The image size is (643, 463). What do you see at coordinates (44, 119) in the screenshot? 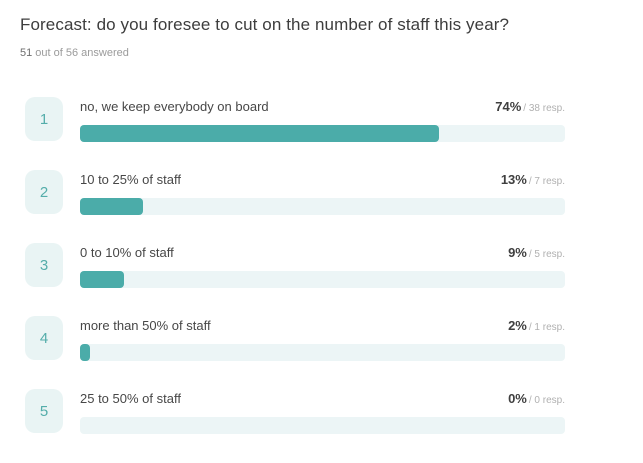
I see `rank-badge: 1` at bounding box center [44, 119].